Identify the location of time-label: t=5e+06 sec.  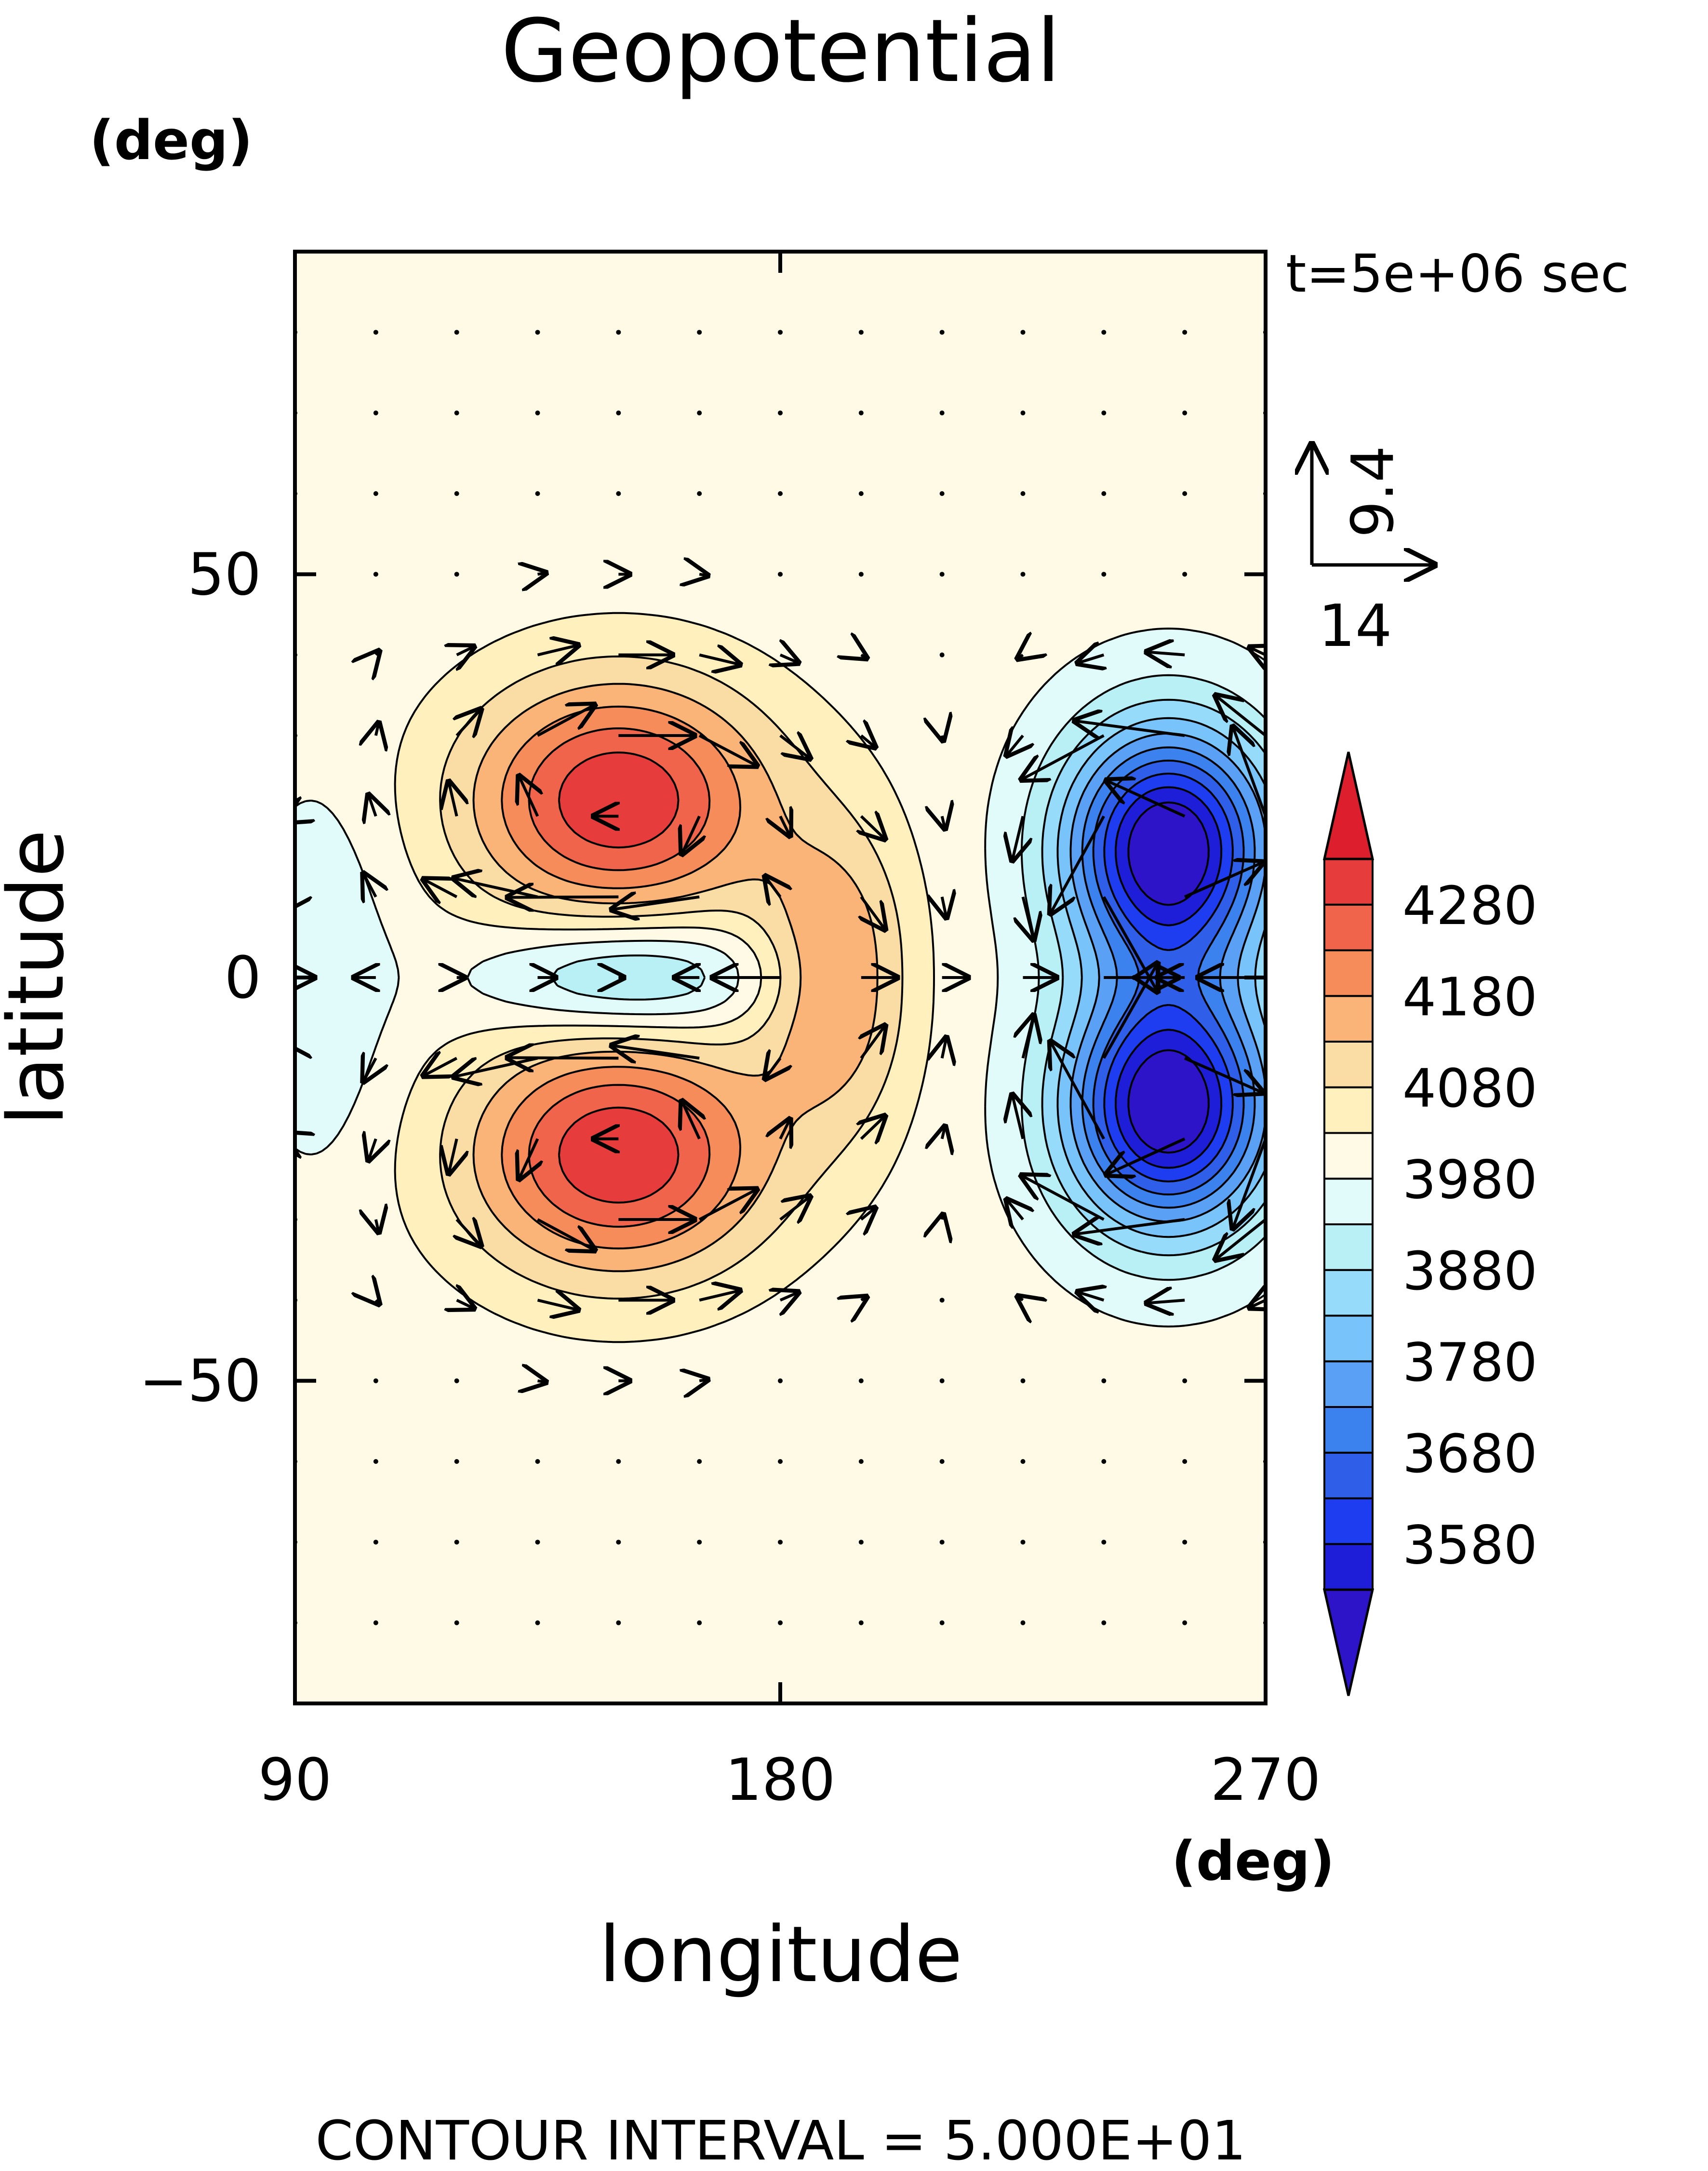
(1458, 274).